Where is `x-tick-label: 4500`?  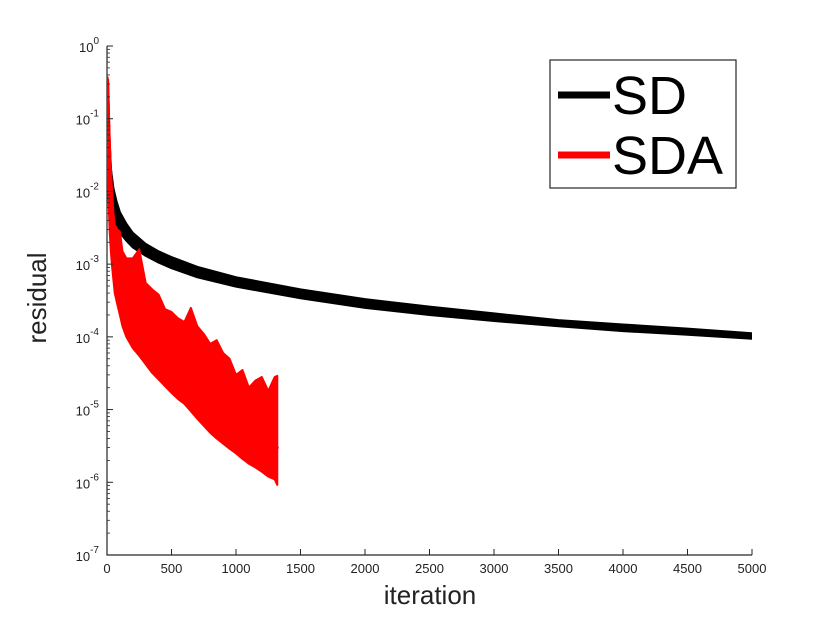
x-tick-label: 4500 is located at coordinates (687, 568).